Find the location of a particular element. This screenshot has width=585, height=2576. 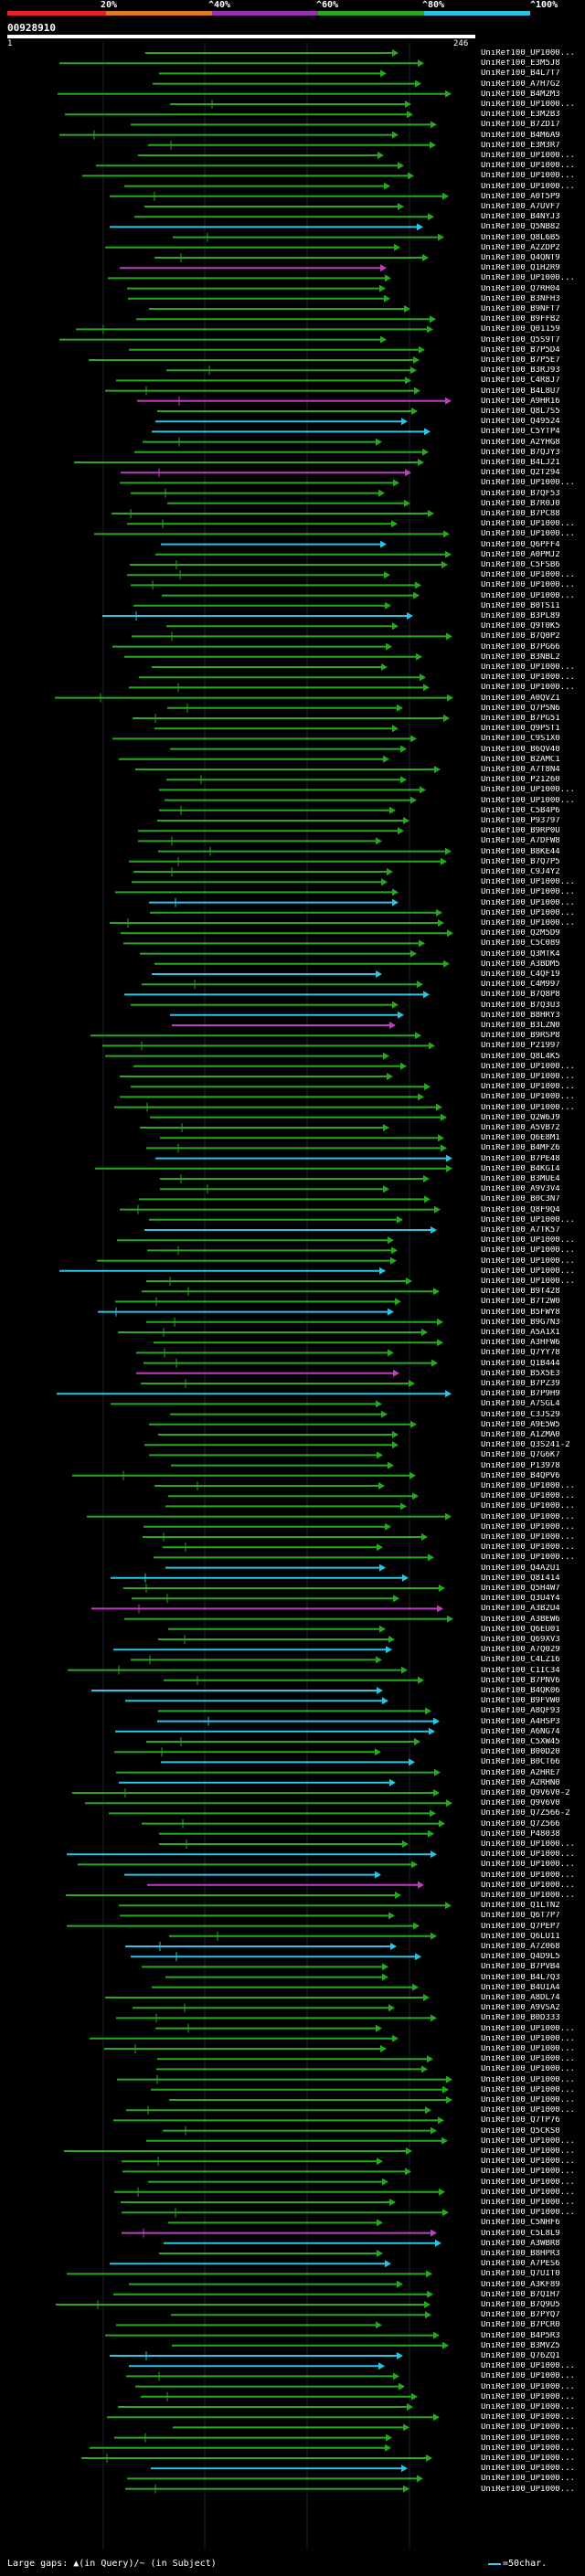

hit-label: UniRef100_Q6EU01 is located at coordinates (520, 1629).